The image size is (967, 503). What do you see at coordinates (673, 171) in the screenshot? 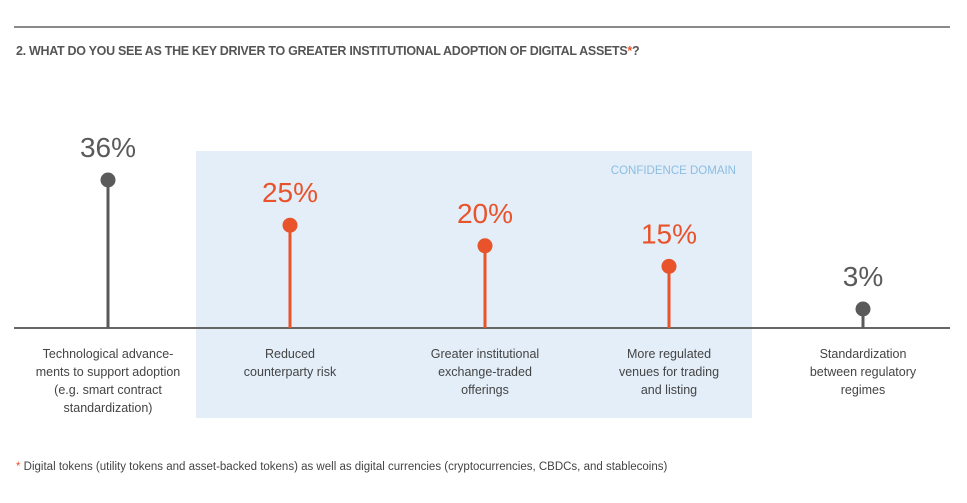
I see `confidence-domain-label: CONFIDENCE DOMAIN` at bounding box center [673, 171].